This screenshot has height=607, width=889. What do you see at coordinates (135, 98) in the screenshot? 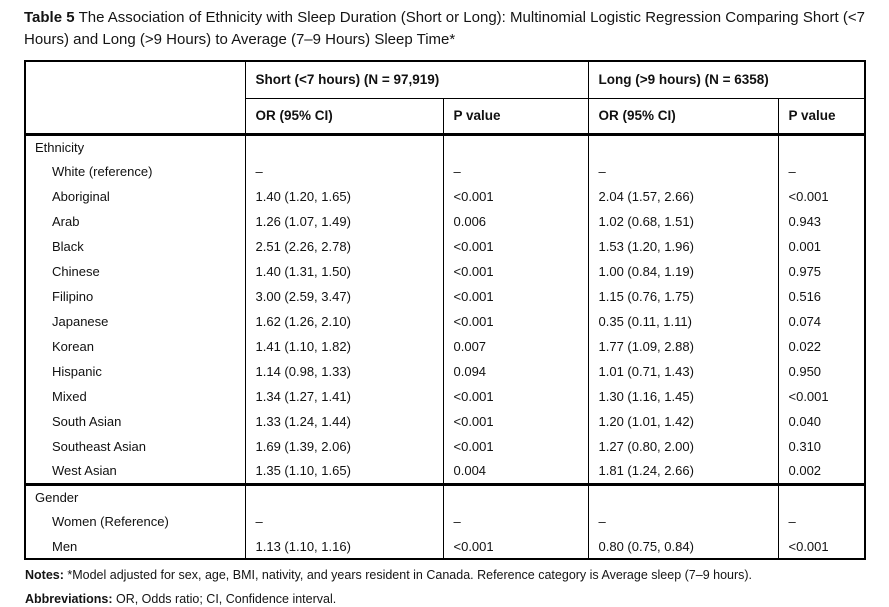
I see `stub-header-cell` at bounding box center [135, 98].